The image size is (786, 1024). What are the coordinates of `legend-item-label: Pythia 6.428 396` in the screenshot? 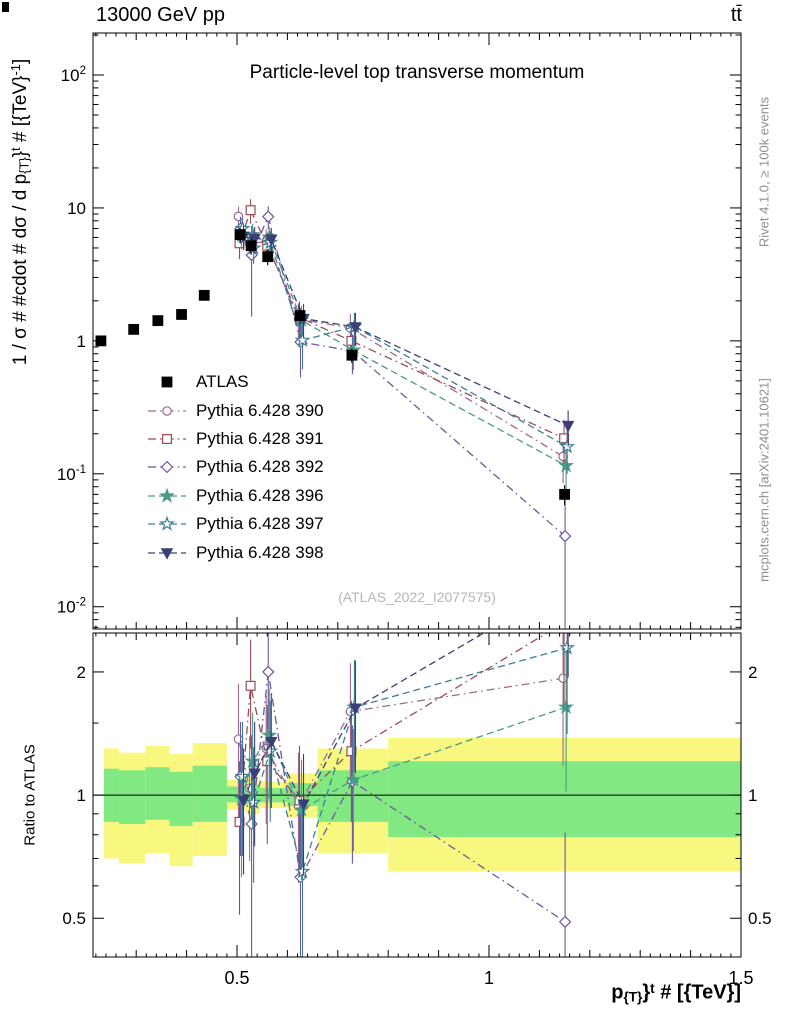 It's located at (260, 495).